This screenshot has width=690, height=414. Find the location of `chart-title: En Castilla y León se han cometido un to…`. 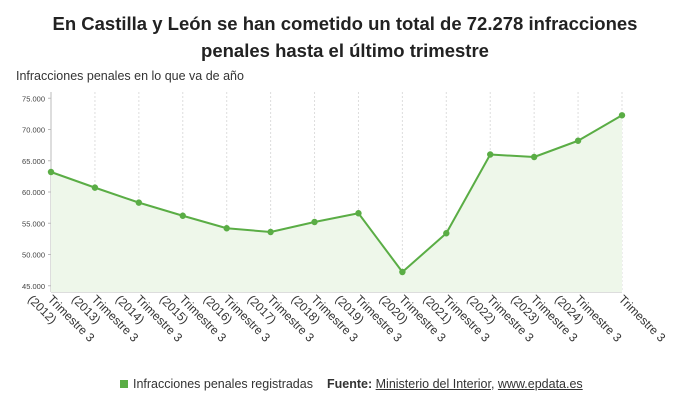

chart-title: En Castilla y León se han cometido un to… is located at coordinates (345, 37).